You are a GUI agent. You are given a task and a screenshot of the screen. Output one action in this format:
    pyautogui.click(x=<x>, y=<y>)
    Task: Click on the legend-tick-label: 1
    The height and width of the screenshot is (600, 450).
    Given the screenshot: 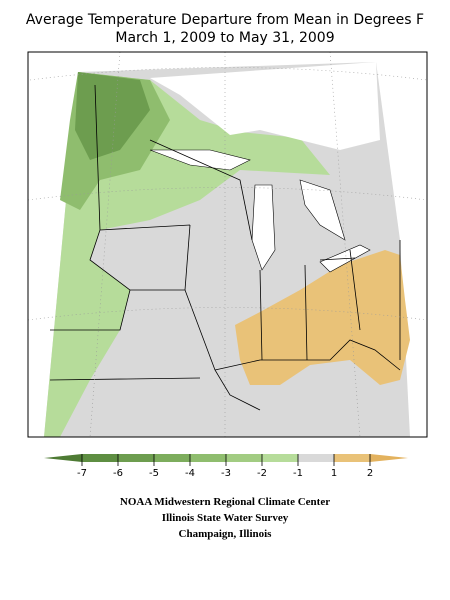 What is the action you would take?
    pyautogui.click(x=334, y=473)
    